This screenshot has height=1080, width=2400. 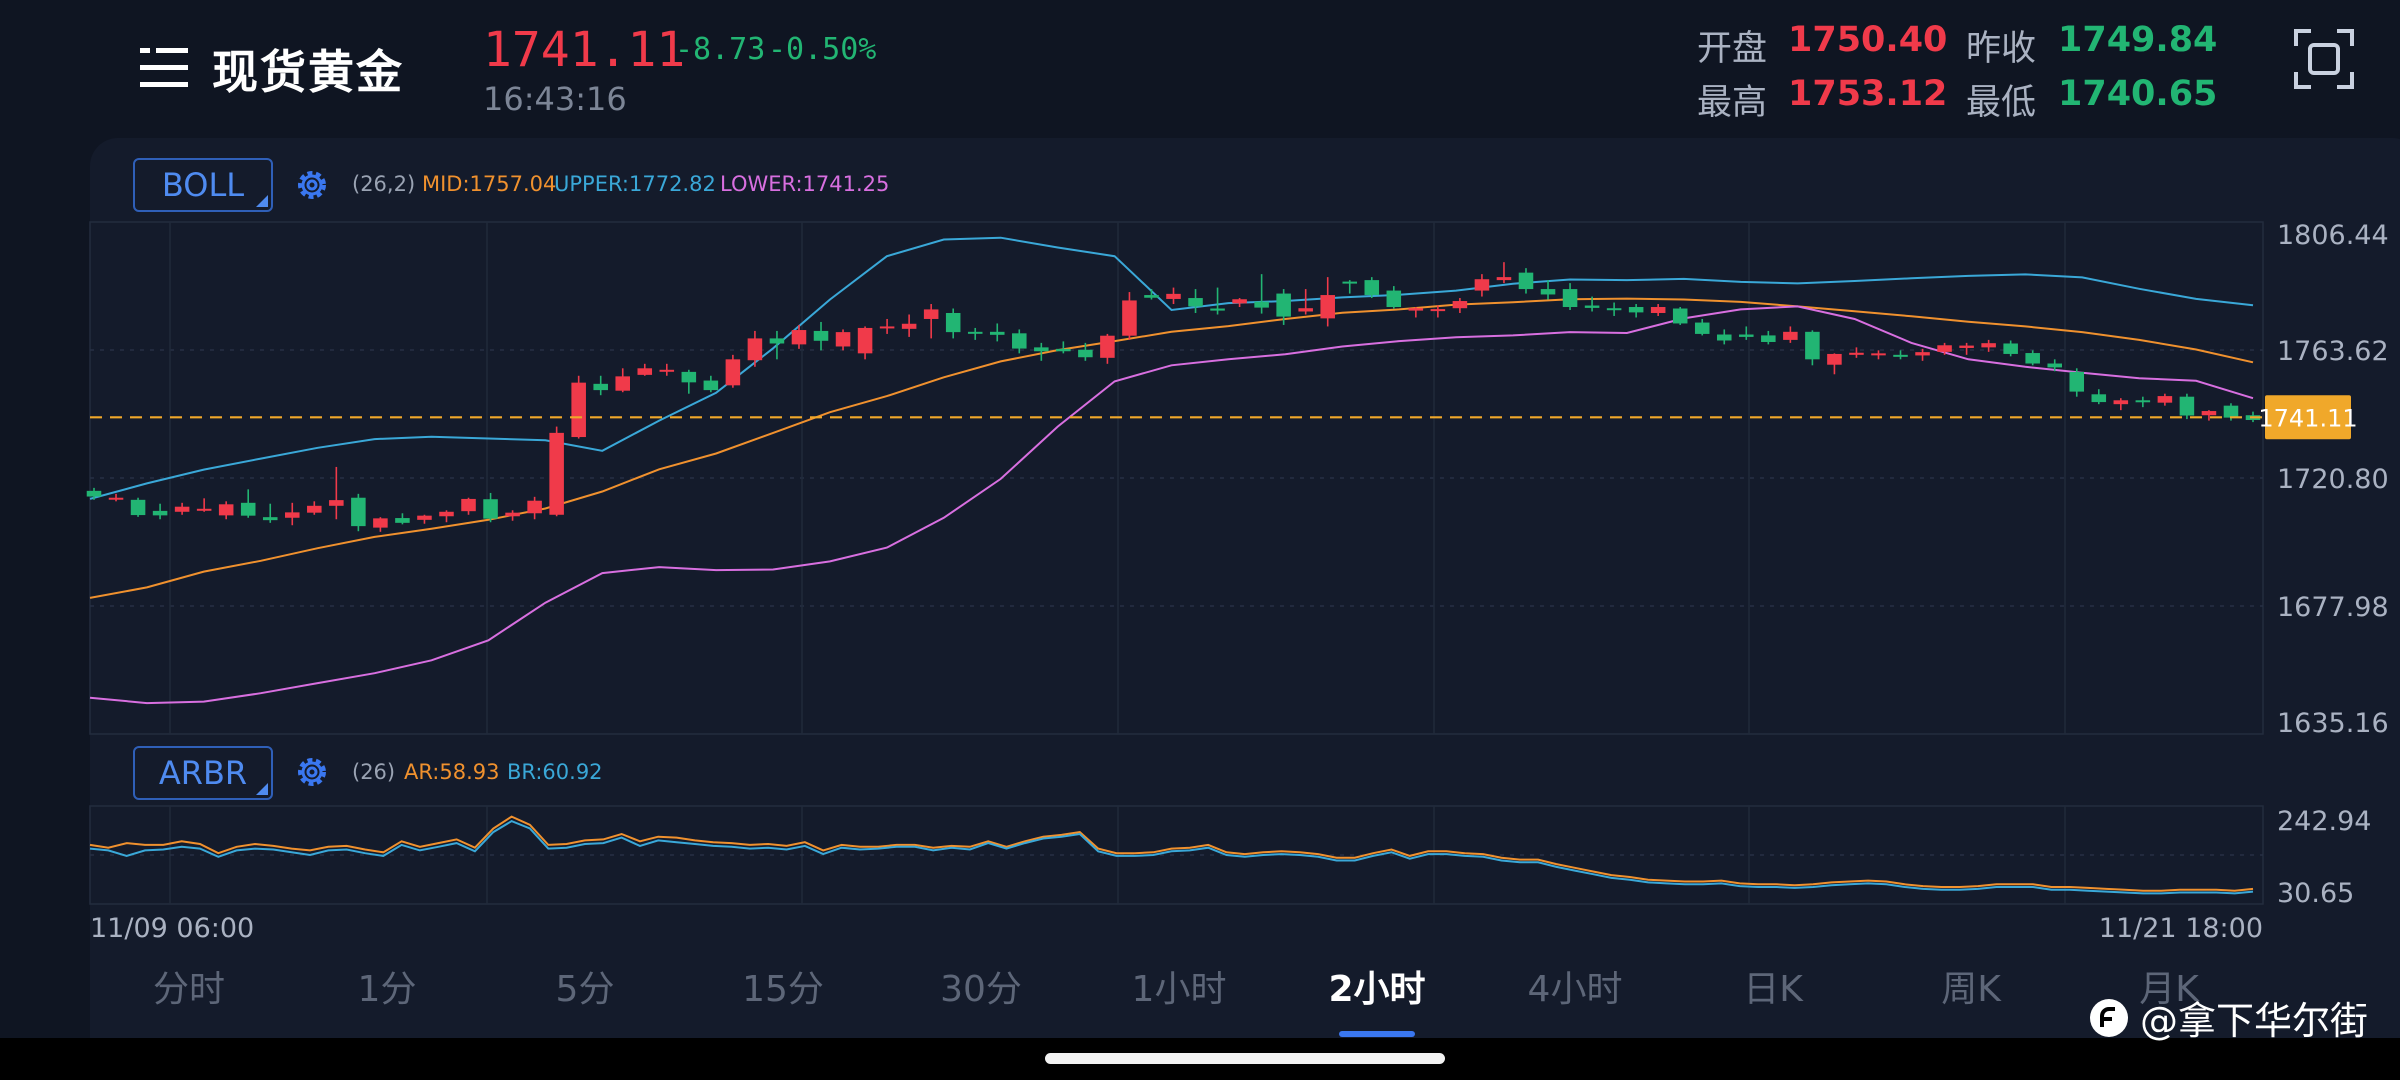 What do you see at coordinates (1377, 1034) in the screenshot?
I see `active-tab-indicator` at bounding box center [1377, 1034].